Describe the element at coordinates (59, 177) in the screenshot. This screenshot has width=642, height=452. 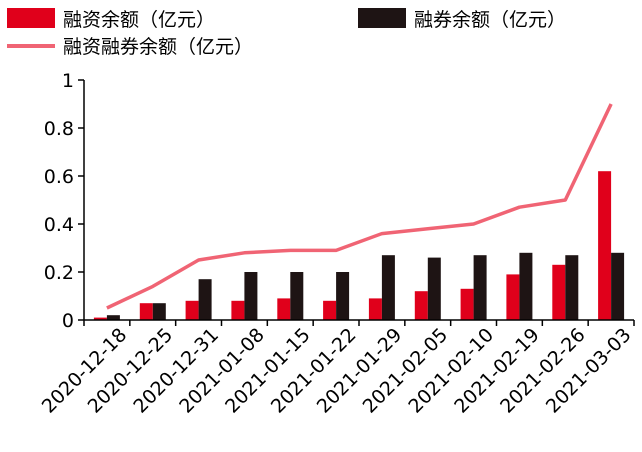
I see `y-tick-label: 0.6` at that location.